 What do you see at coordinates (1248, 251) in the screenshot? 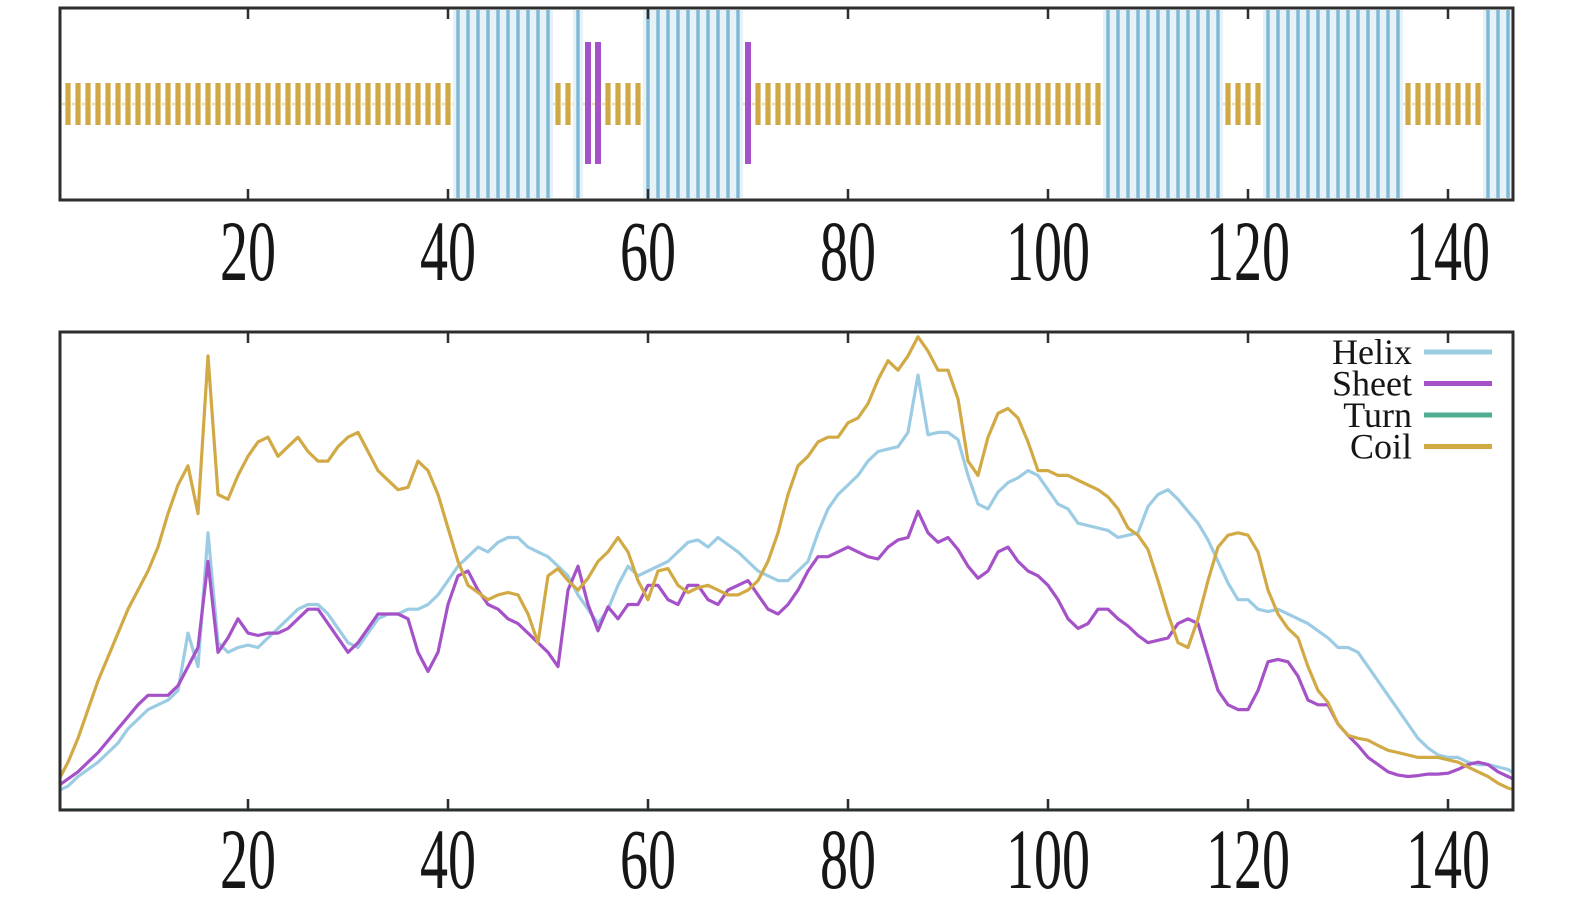
I see `x-tick-label: 120` at bounding box center [1248, 251].